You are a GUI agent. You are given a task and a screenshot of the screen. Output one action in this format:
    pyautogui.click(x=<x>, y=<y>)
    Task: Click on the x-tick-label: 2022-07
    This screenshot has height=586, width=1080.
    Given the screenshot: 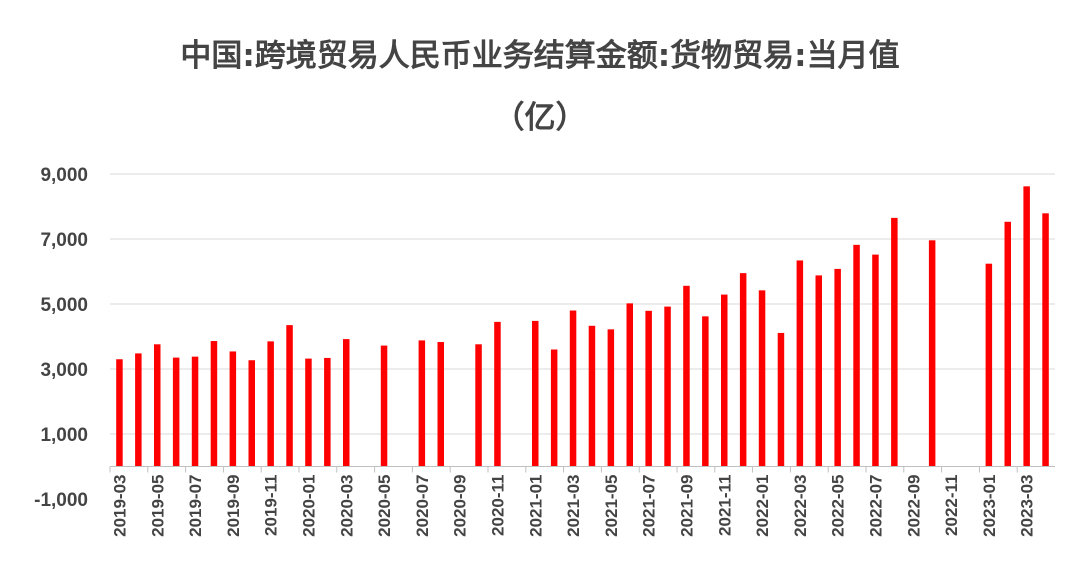 What is the action you would take?
    pyautogui.click(x=875, y=506)
    